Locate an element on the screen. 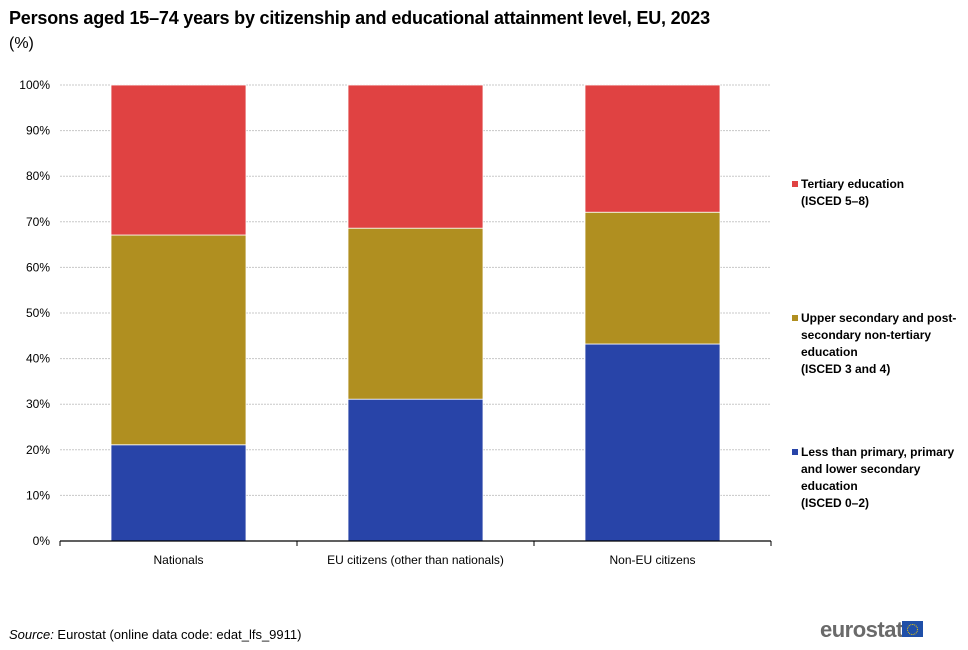  x-tick-label: Non-EU citizens is located at coordinates (652, 560).